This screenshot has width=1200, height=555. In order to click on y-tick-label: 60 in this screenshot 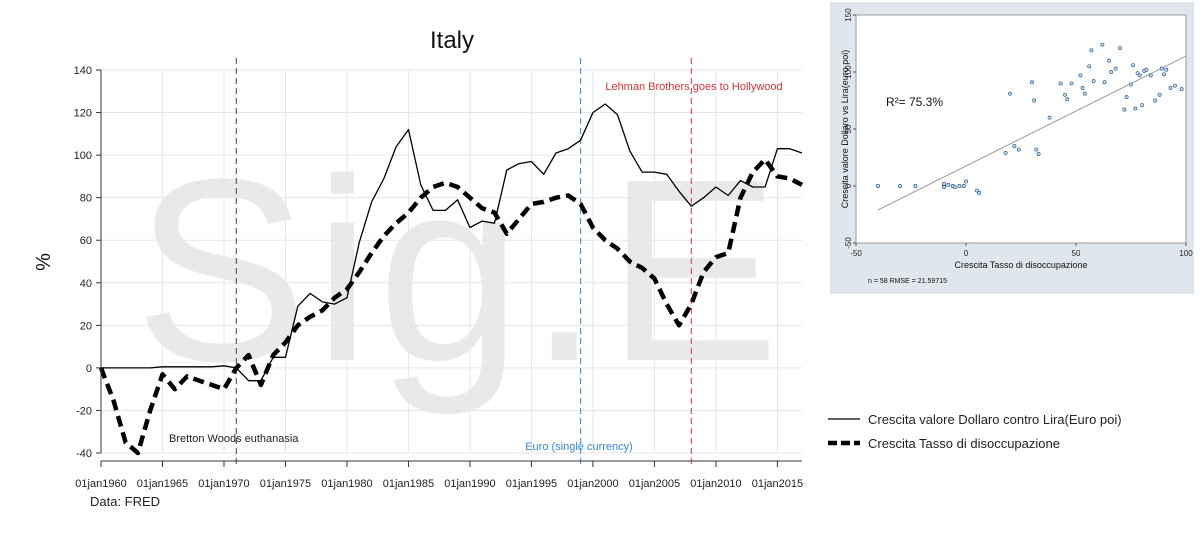, I will do `click(86, 241)`.